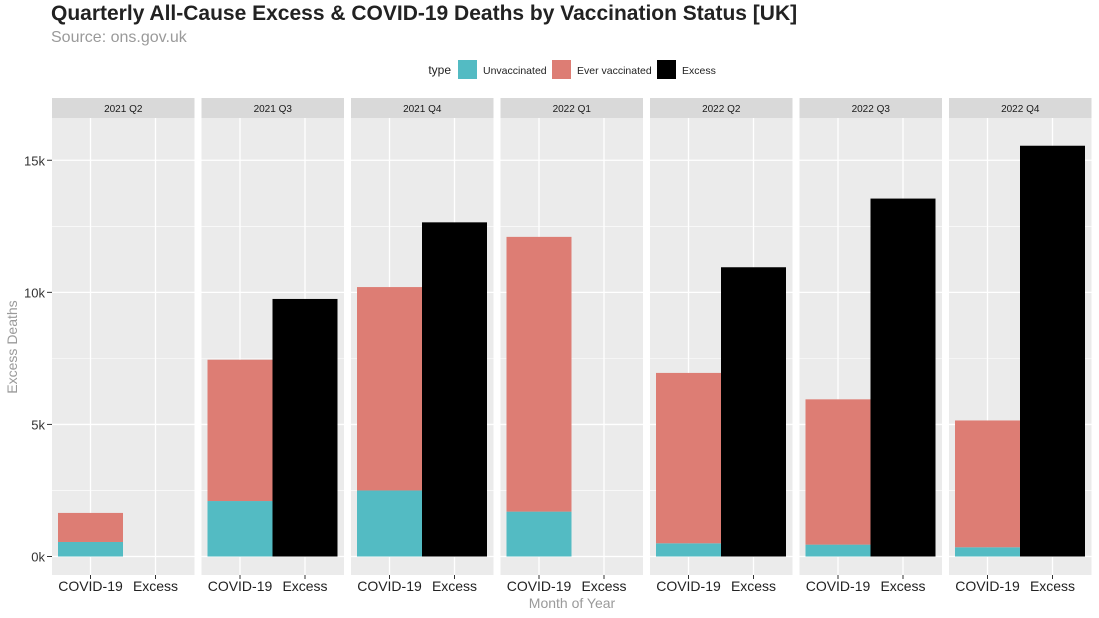 The width and height of the screenshot is (1099, 618). Describe the element at coordinates (838, 550) in the screenshot. I see `bar-unvaccinated-2022-q3` at that location.